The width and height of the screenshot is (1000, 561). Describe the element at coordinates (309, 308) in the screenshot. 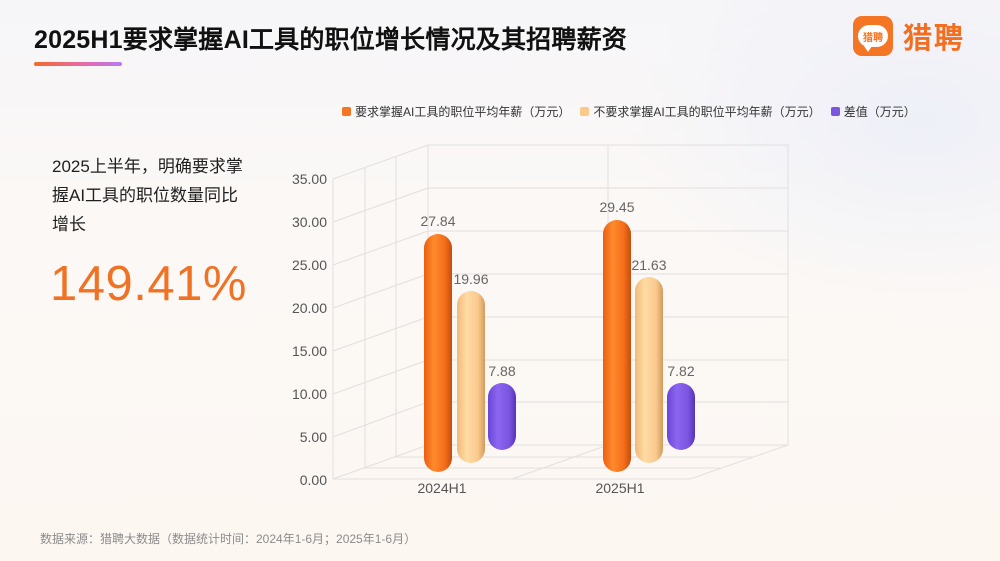

I see `svg-text: 20.00` at that location.